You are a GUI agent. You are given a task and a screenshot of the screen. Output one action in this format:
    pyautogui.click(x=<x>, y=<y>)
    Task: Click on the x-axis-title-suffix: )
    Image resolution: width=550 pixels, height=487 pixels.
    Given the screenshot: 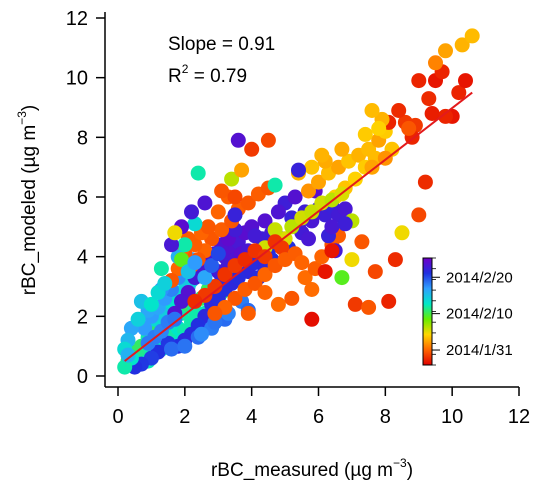 What is the action you would take?
    pyautogui.click(x=410, y=470)
    